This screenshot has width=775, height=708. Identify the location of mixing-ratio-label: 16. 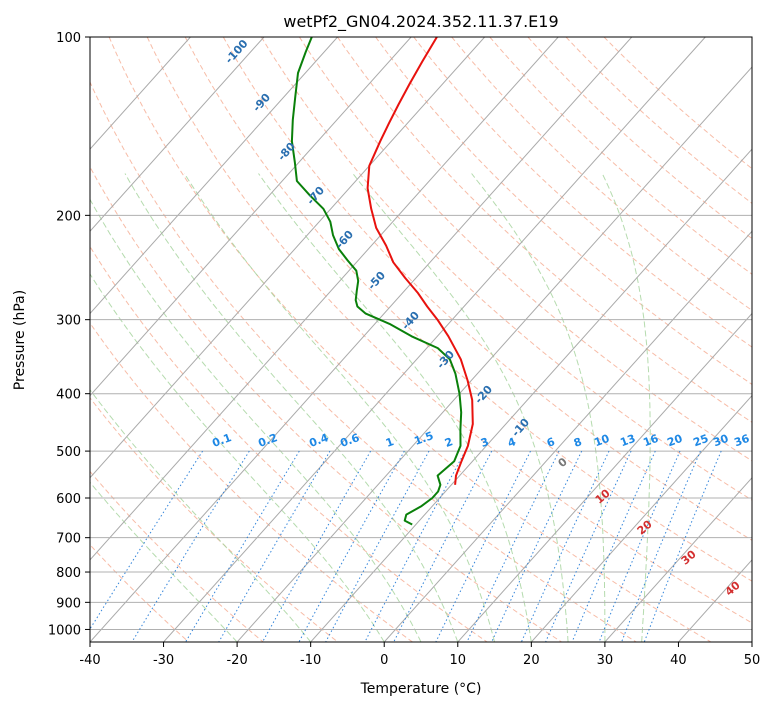
(650, 441).